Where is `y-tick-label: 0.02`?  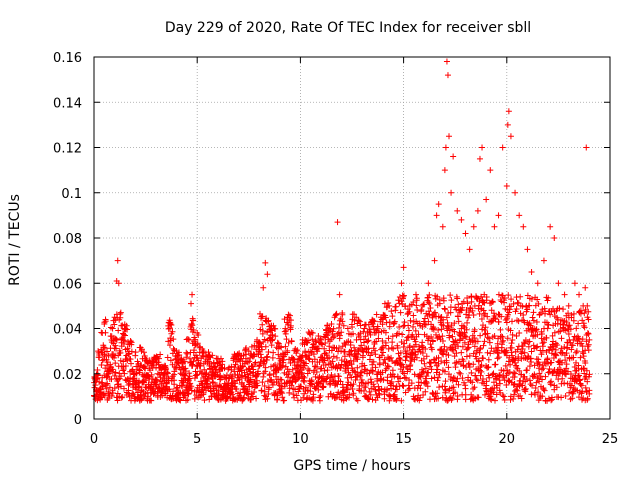 y-tick-label: 0.02 is located at coordinates (67, 375).